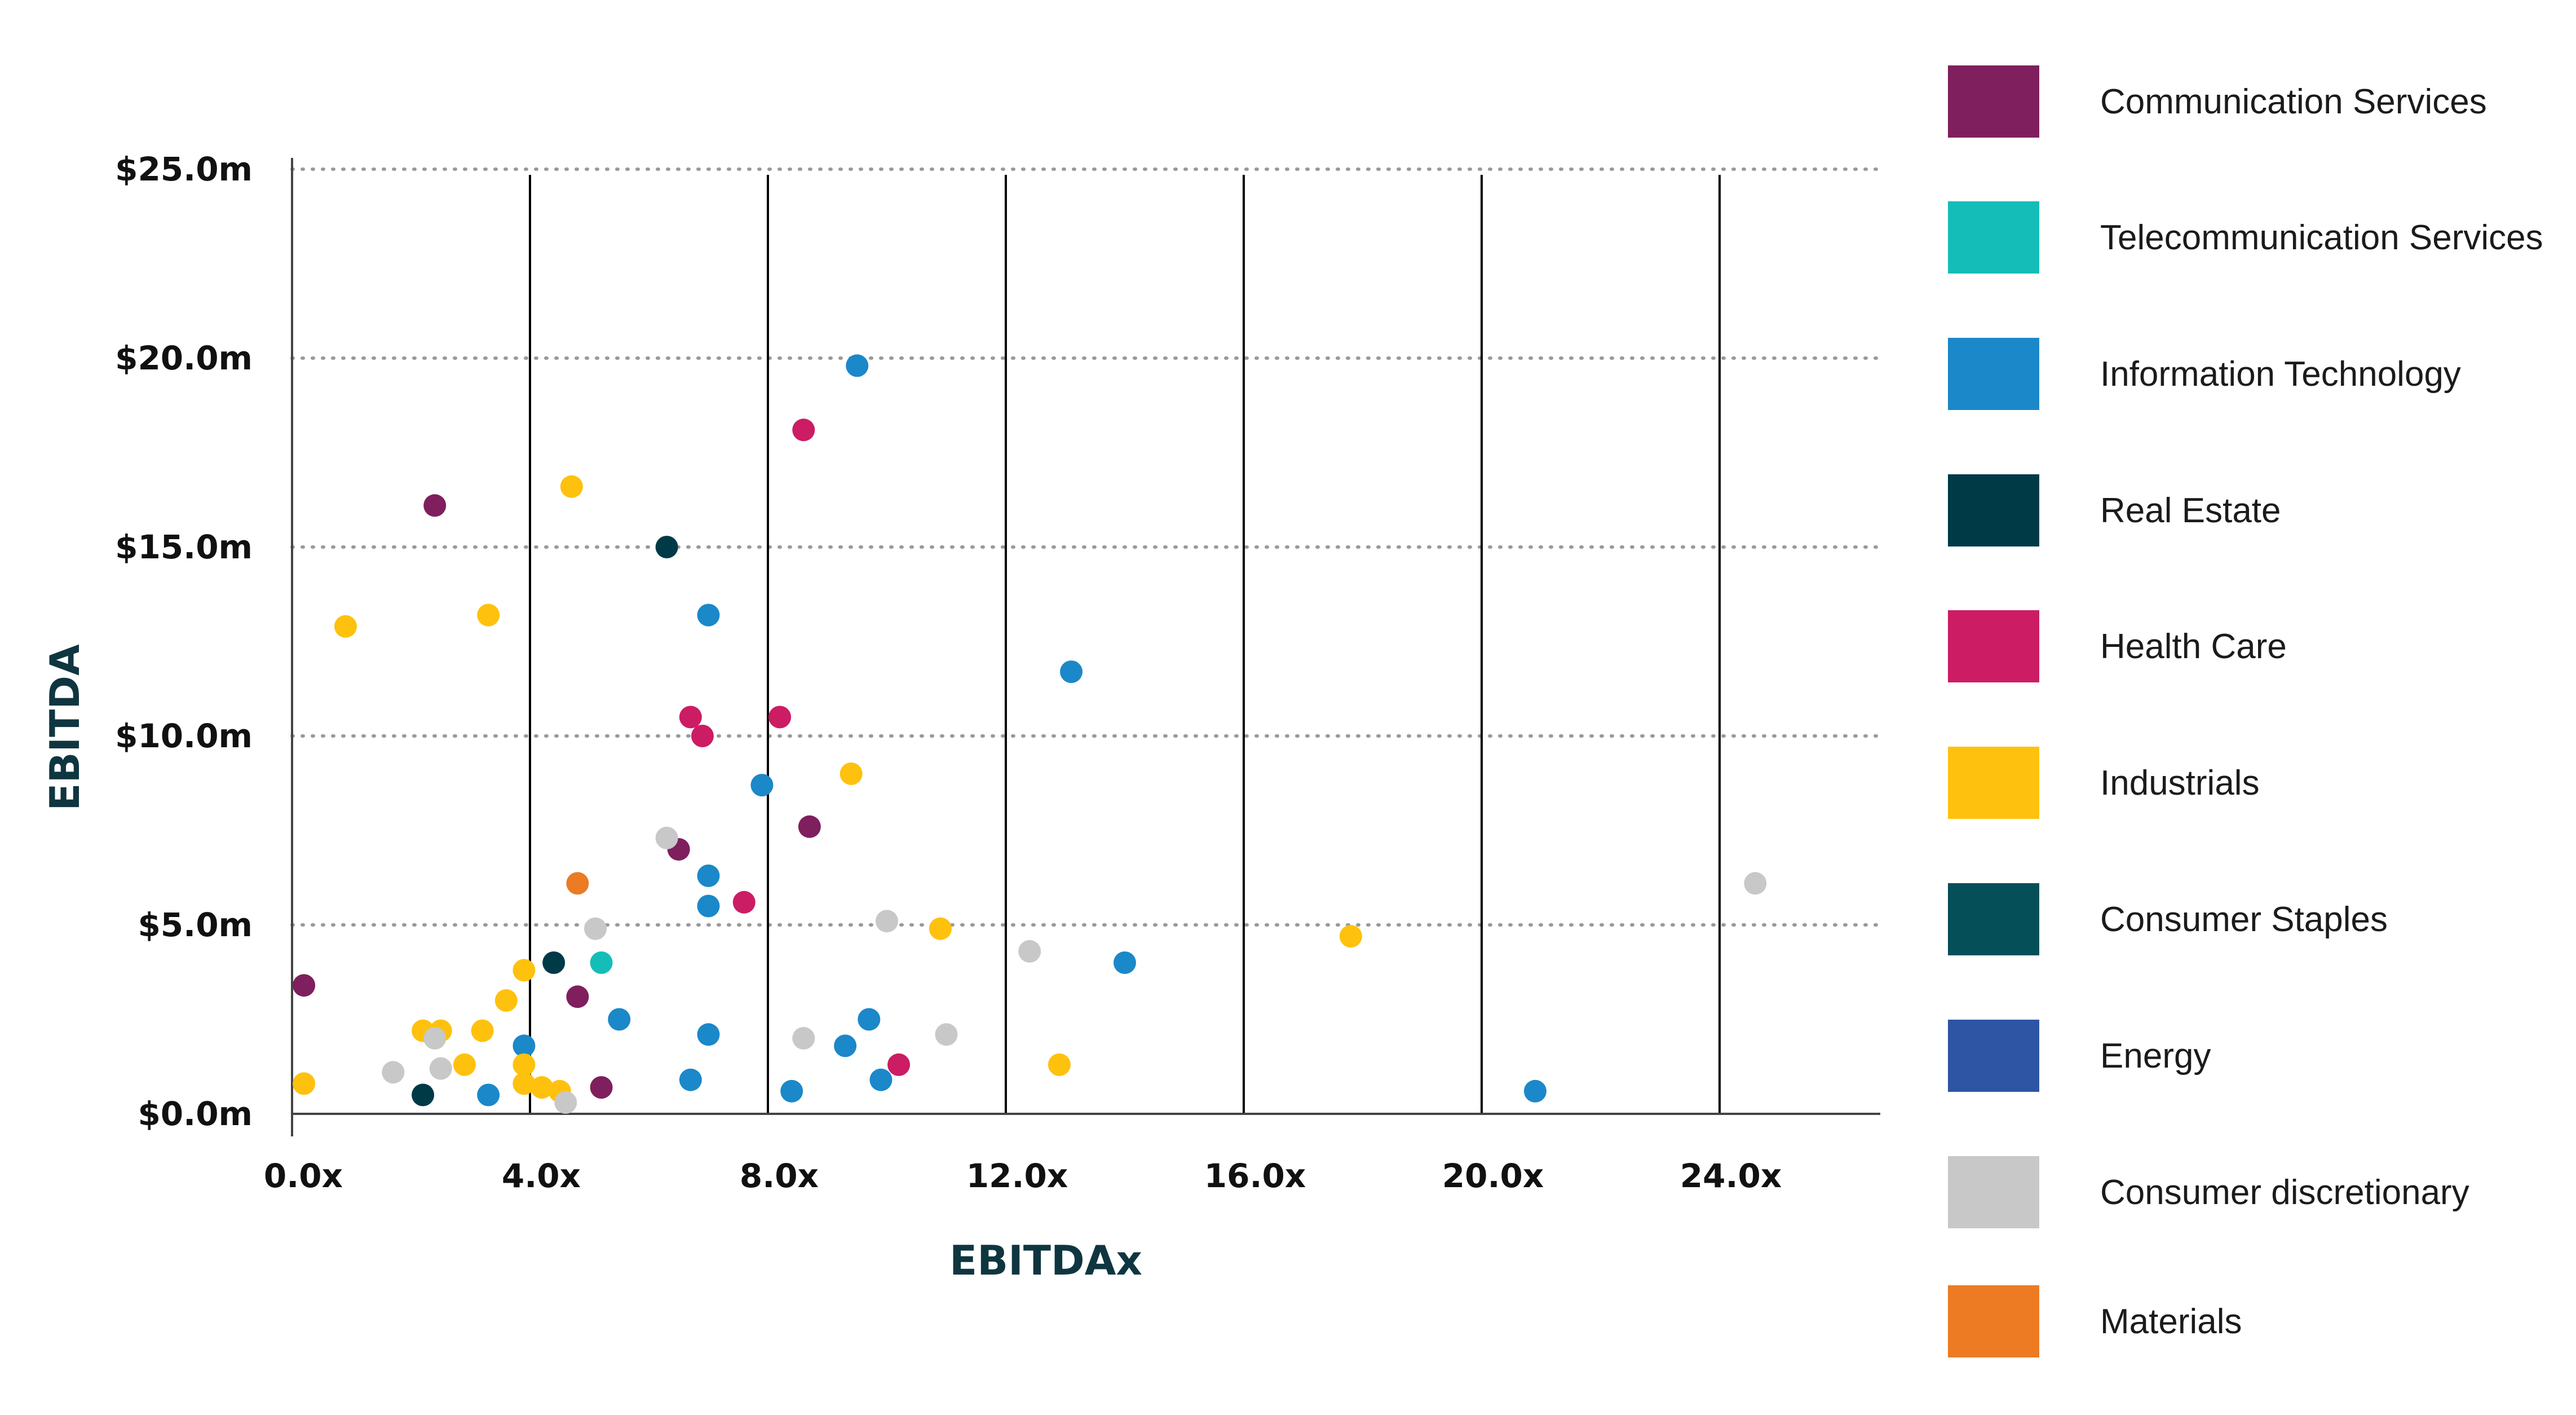 The height and width of the screenshot is (1415, 2576). What do you see at coordinates (1045, 1260) in the screenshot?
I see `x-axis-title: EBITDAx` at bounding box center [1045, 1260].